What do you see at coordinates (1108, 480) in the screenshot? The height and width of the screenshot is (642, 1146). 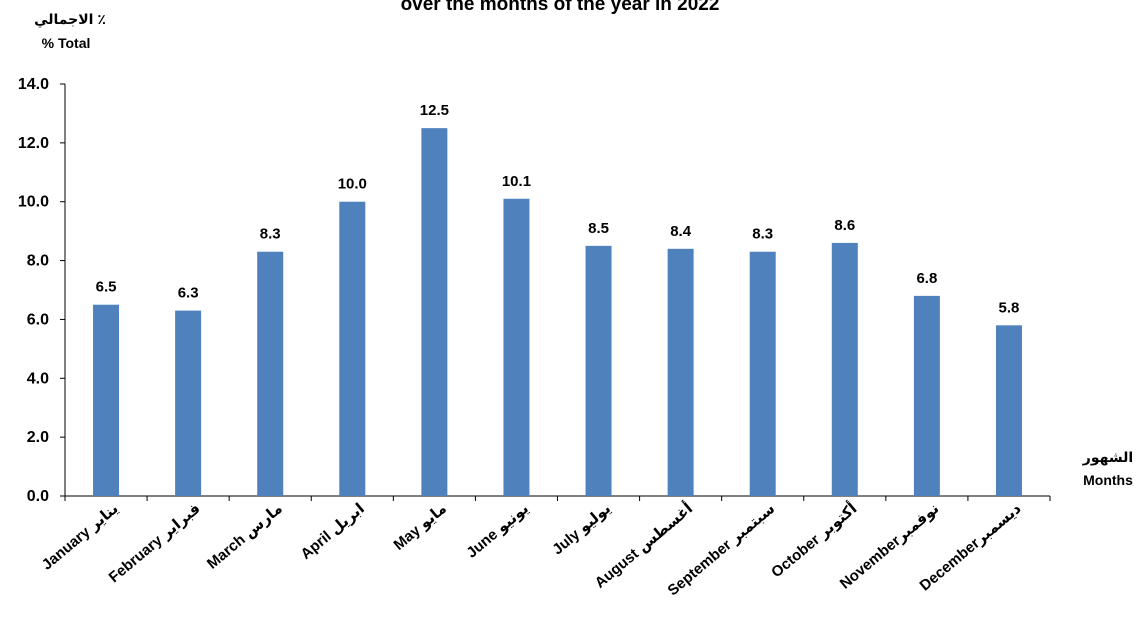 I see `x-axis-label: Months` at bounding box center [1108, 480].